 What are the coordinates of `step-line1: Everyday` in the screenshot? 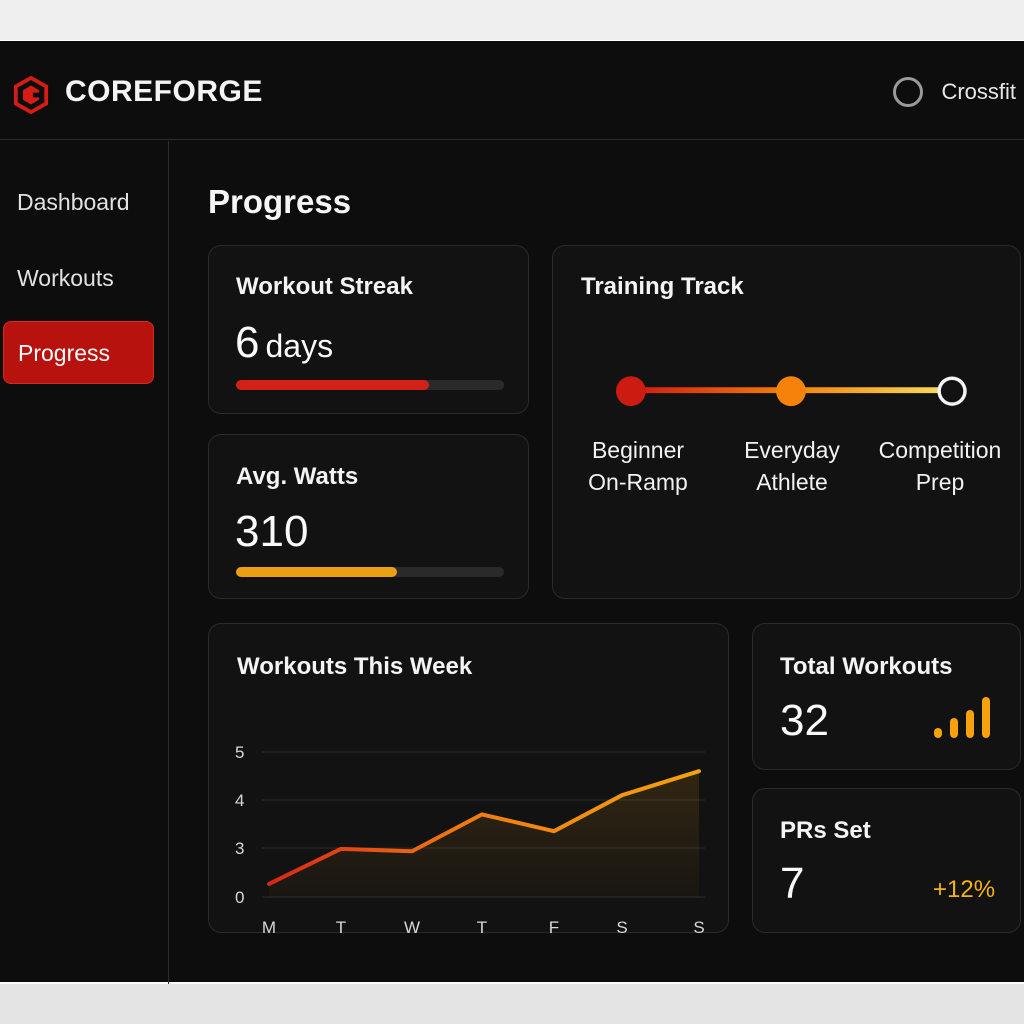 It's located at (792, 450).